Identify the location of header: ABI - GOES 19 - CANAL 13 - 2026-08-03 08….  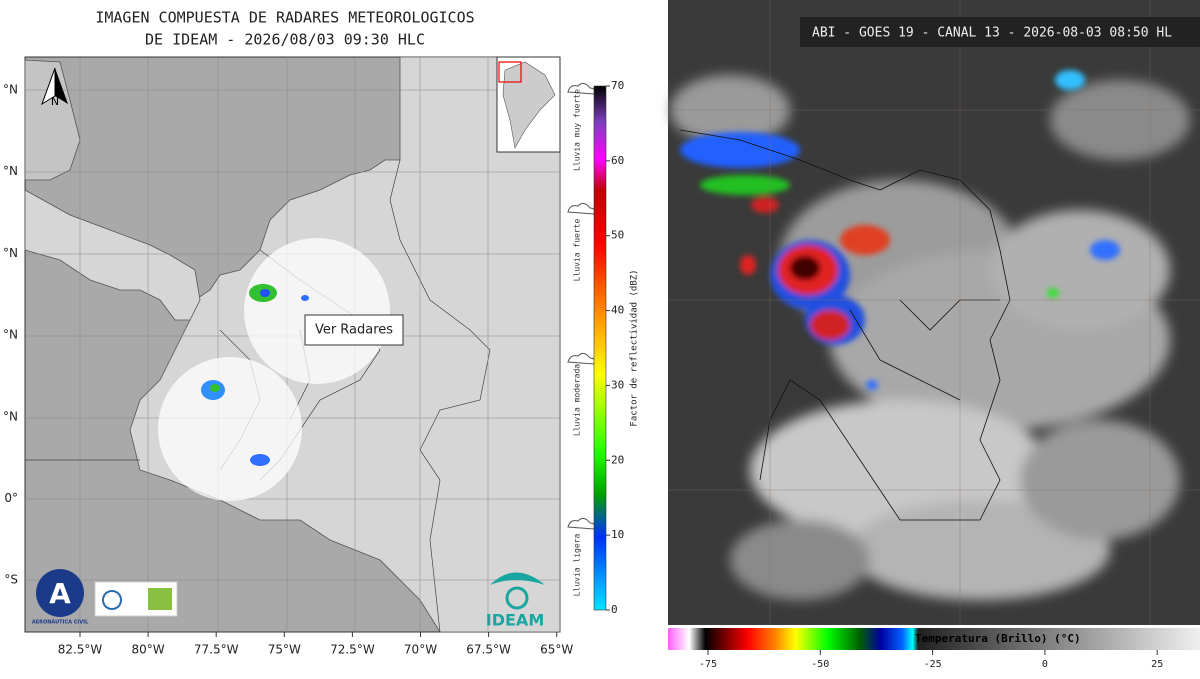
(992, 33).